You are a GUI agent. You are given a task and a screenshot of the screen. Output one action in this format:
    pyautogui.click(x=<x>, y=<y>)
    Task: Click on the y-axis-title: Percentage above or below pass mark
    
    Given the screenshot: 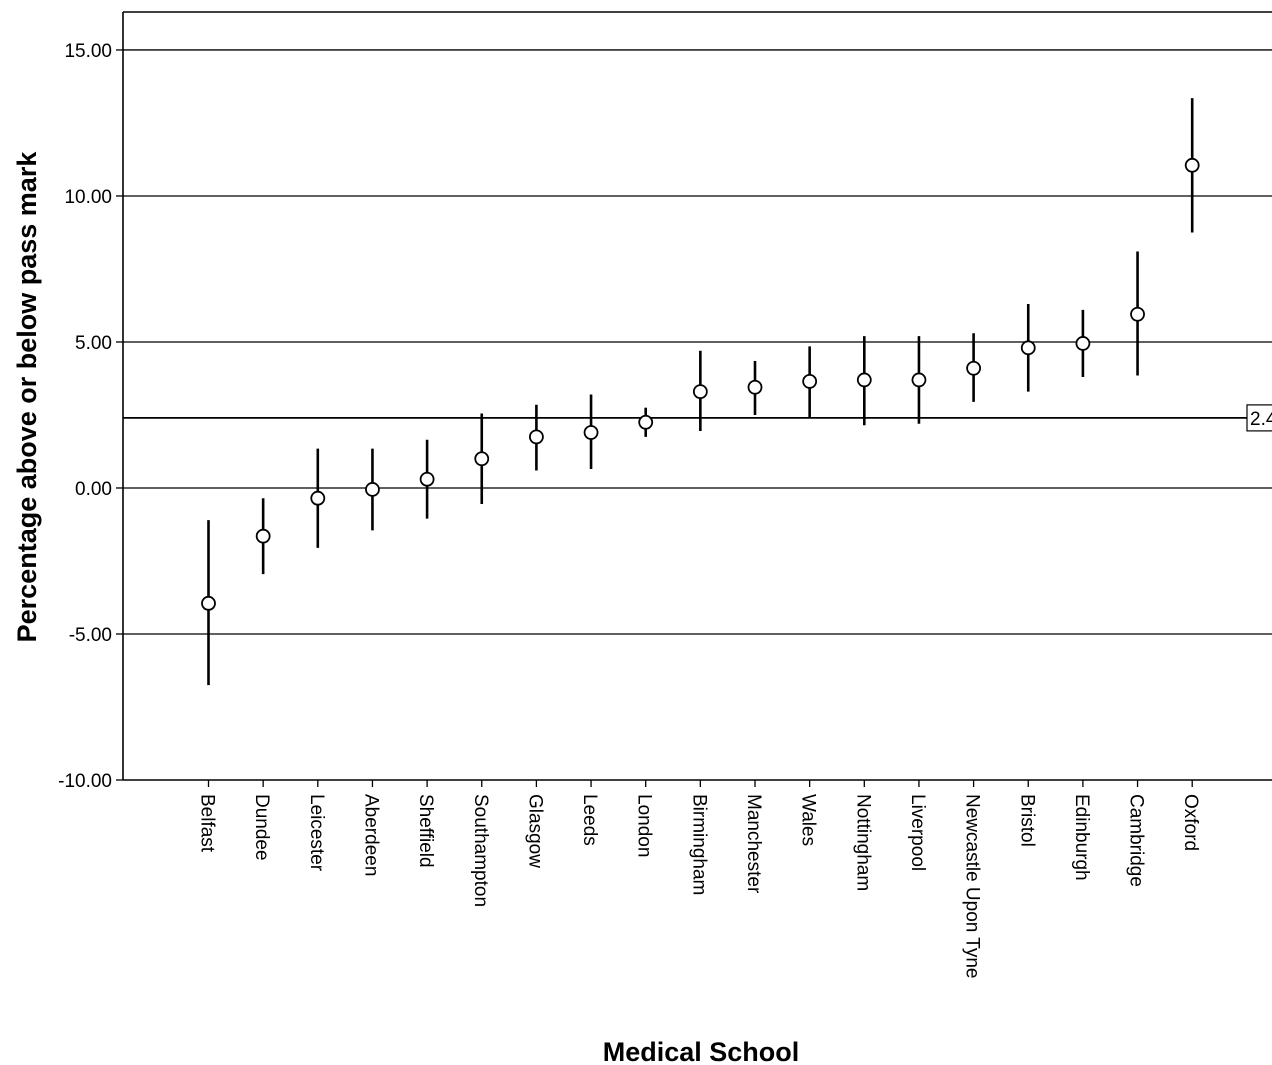 What is the action you would take?
    pyautogui.click(x=27, y=397)
    